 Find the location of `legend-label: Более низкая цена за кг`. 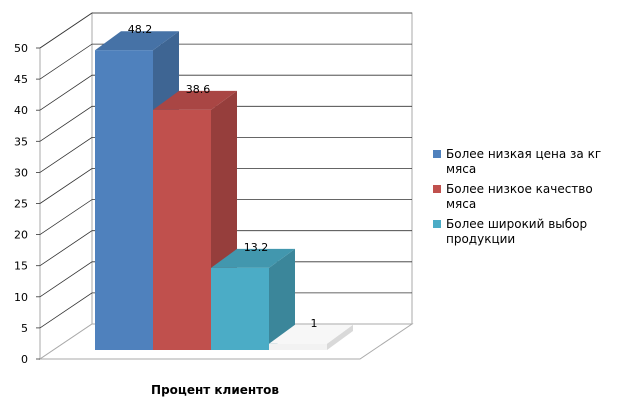

legend-label: Более низкая цена за кг is located at coordinates (523, 154).